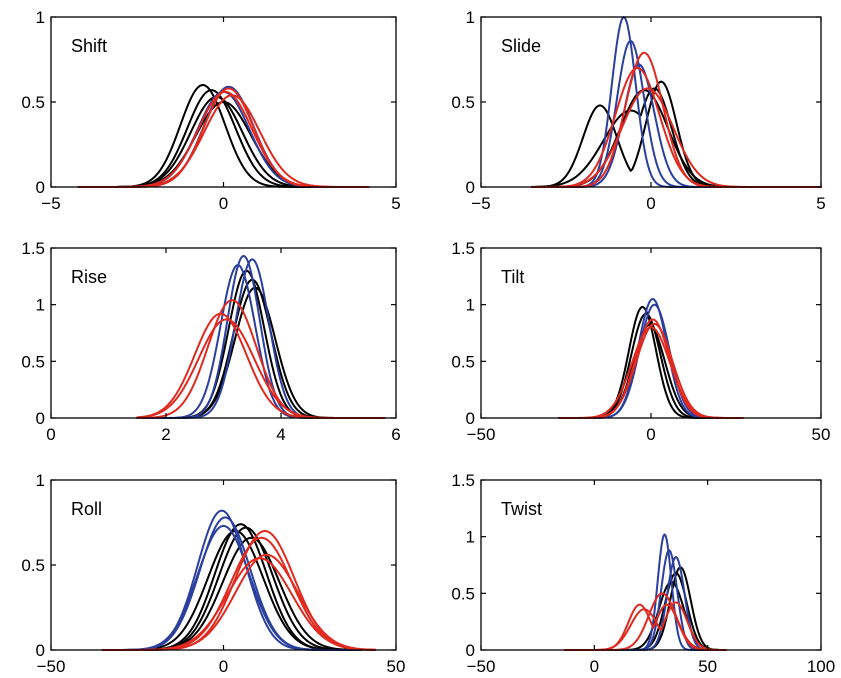 The height and width of the screenshot is (678, 841). I want to click on panel-title: Slide, so click(521, 46).